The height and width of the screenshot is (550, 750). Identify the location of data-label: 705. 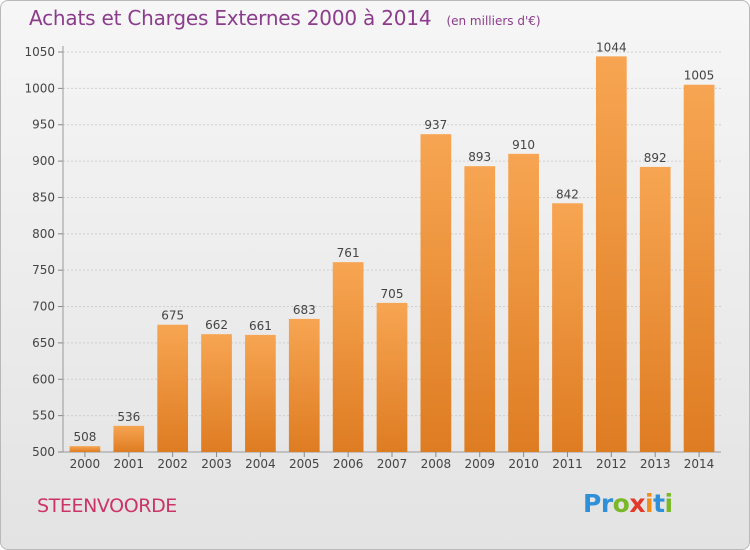
(392, 294).